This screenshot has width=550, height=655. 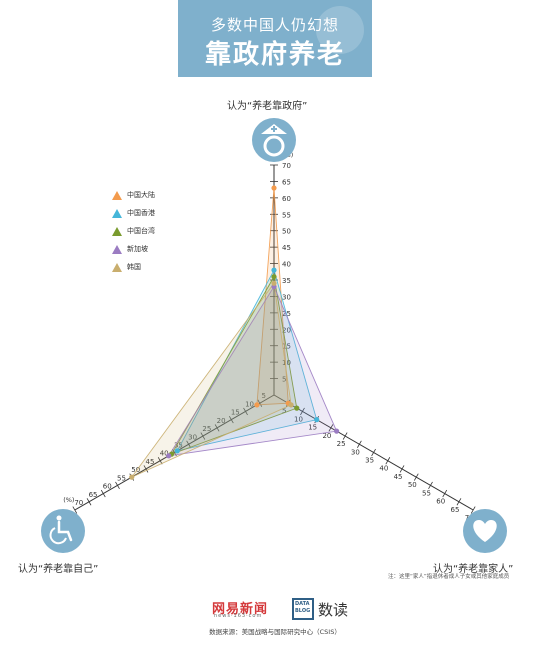 I want to click on legend-label: 中国大陆, so click(x=141, y=195).